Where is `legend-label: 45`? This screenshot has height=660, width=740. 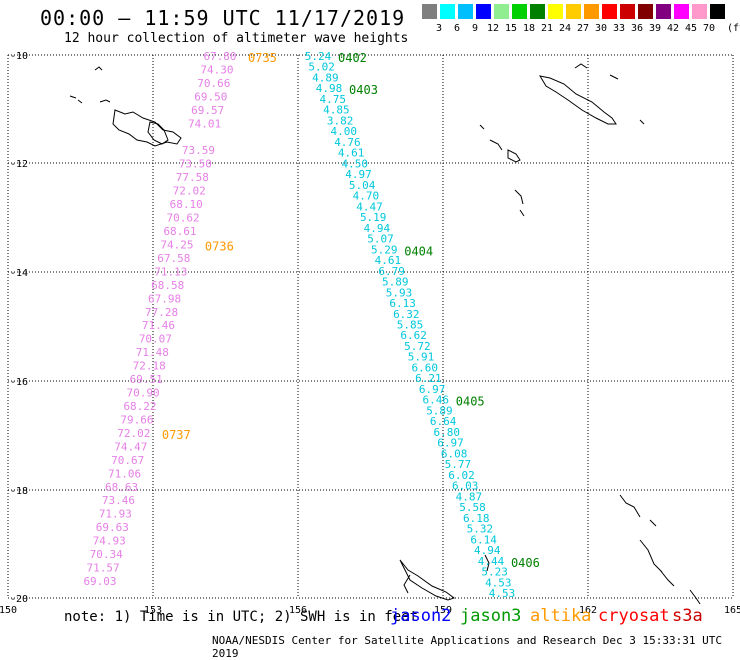 legend-label: 45 is located at coordinates (691, 28).